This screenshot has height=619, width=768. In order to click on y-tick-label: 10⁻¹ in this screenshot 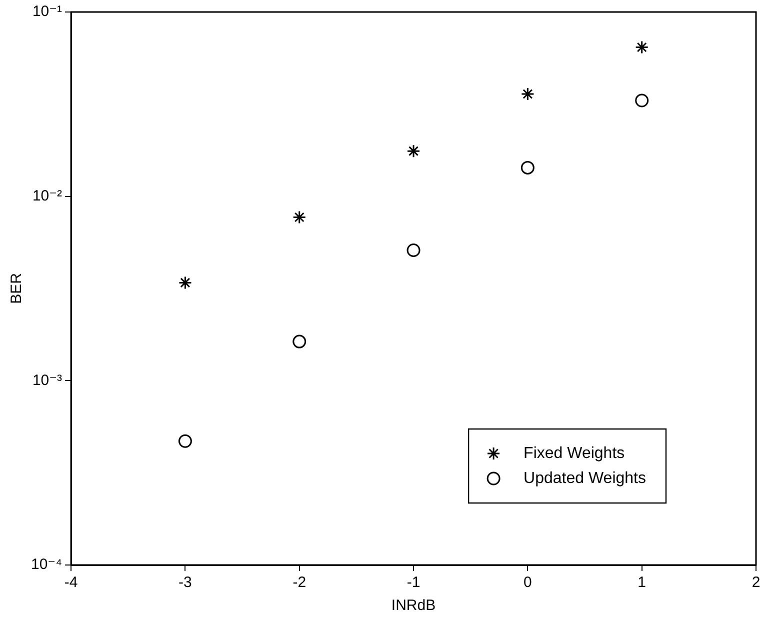, I will do `click(47, 11)`.